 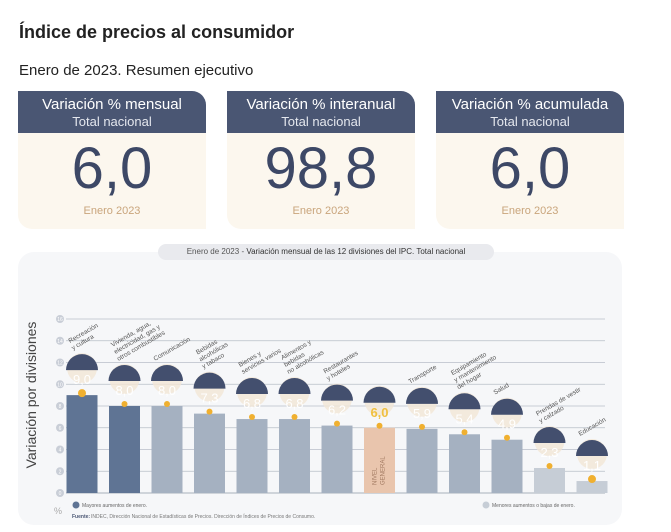 I want to click on general-label: NIVEL, so click(x=376, y=476).